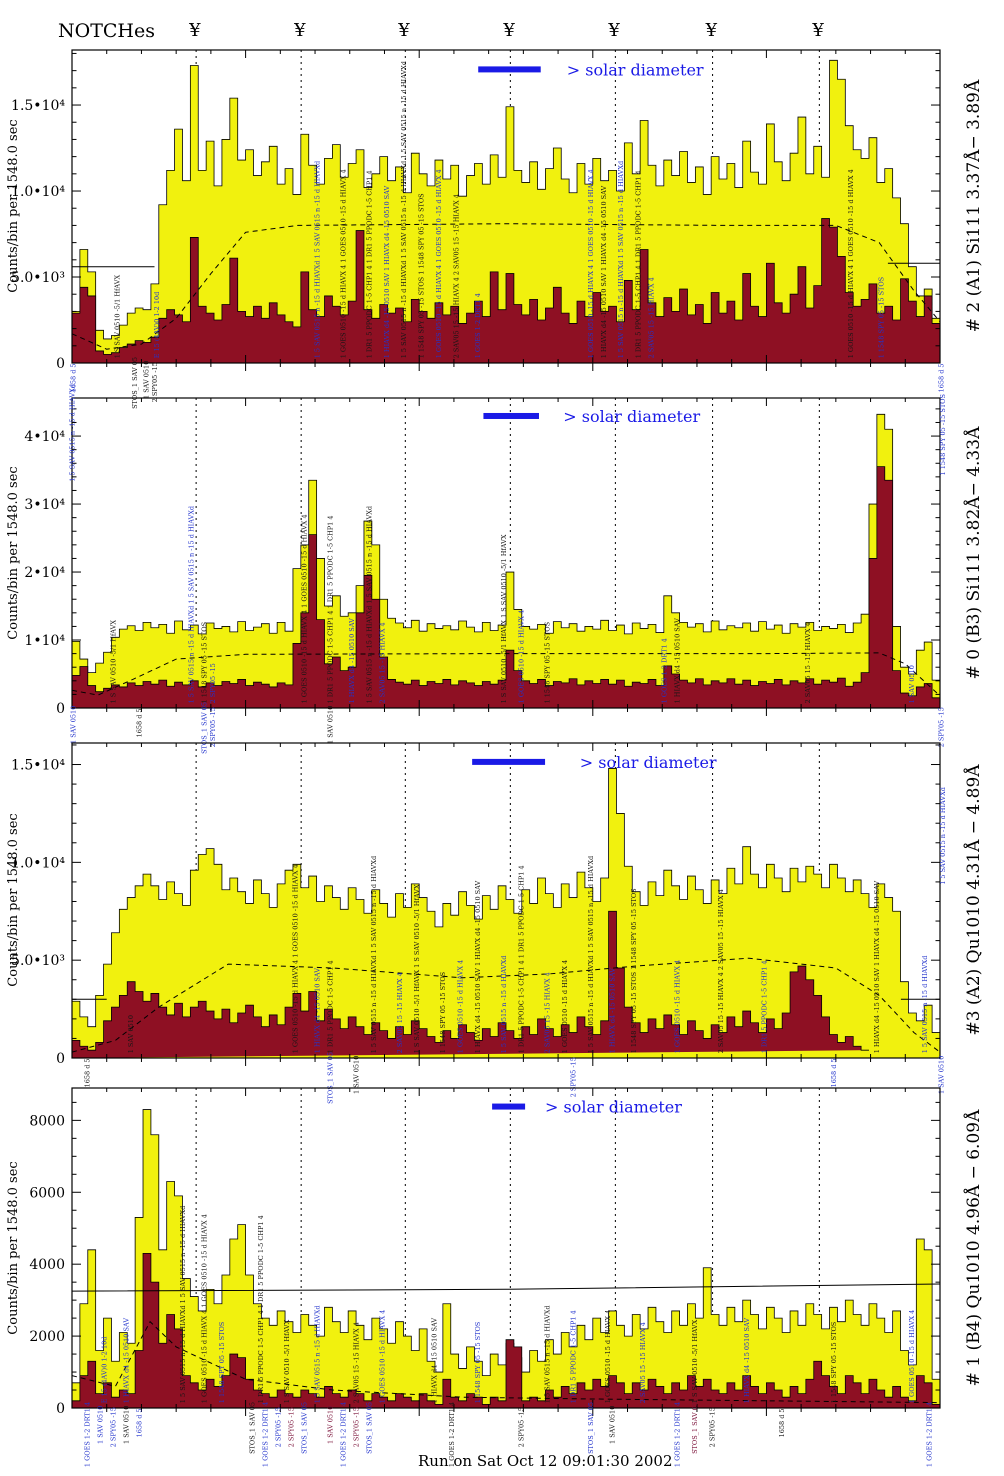 The height and width of the screenshot is (1476, 1004). Describe the element at coordinates (13, 553) in the screenshot. I see `y-axis-label-panel2: Counts/bin per 1548.0 sec` at that location.